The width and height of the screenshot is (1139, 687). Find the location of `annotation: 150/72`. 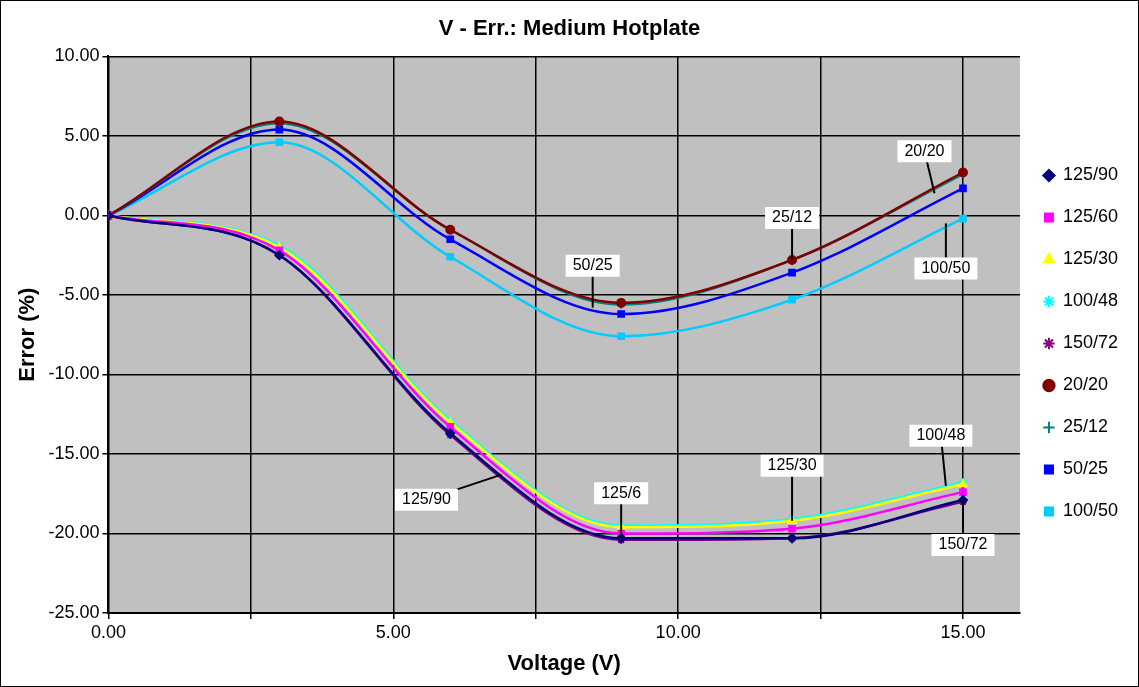

annotation: 150/72 is located at coordinates (963, 544).